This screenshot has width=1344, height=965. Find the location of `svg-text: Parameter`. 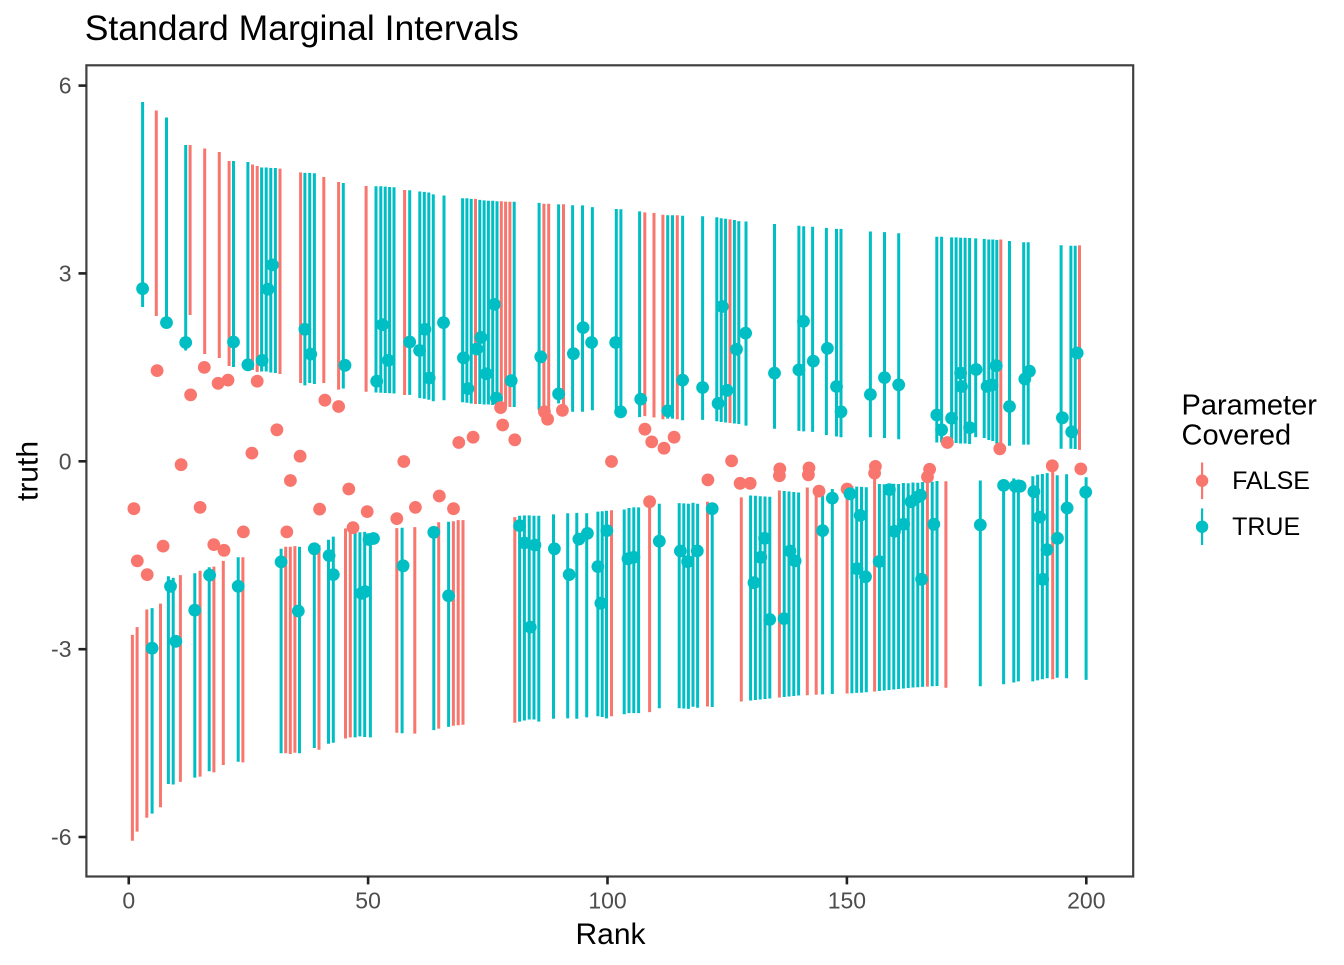

svg-text: Parameter is located at coordinates (1250, 406).